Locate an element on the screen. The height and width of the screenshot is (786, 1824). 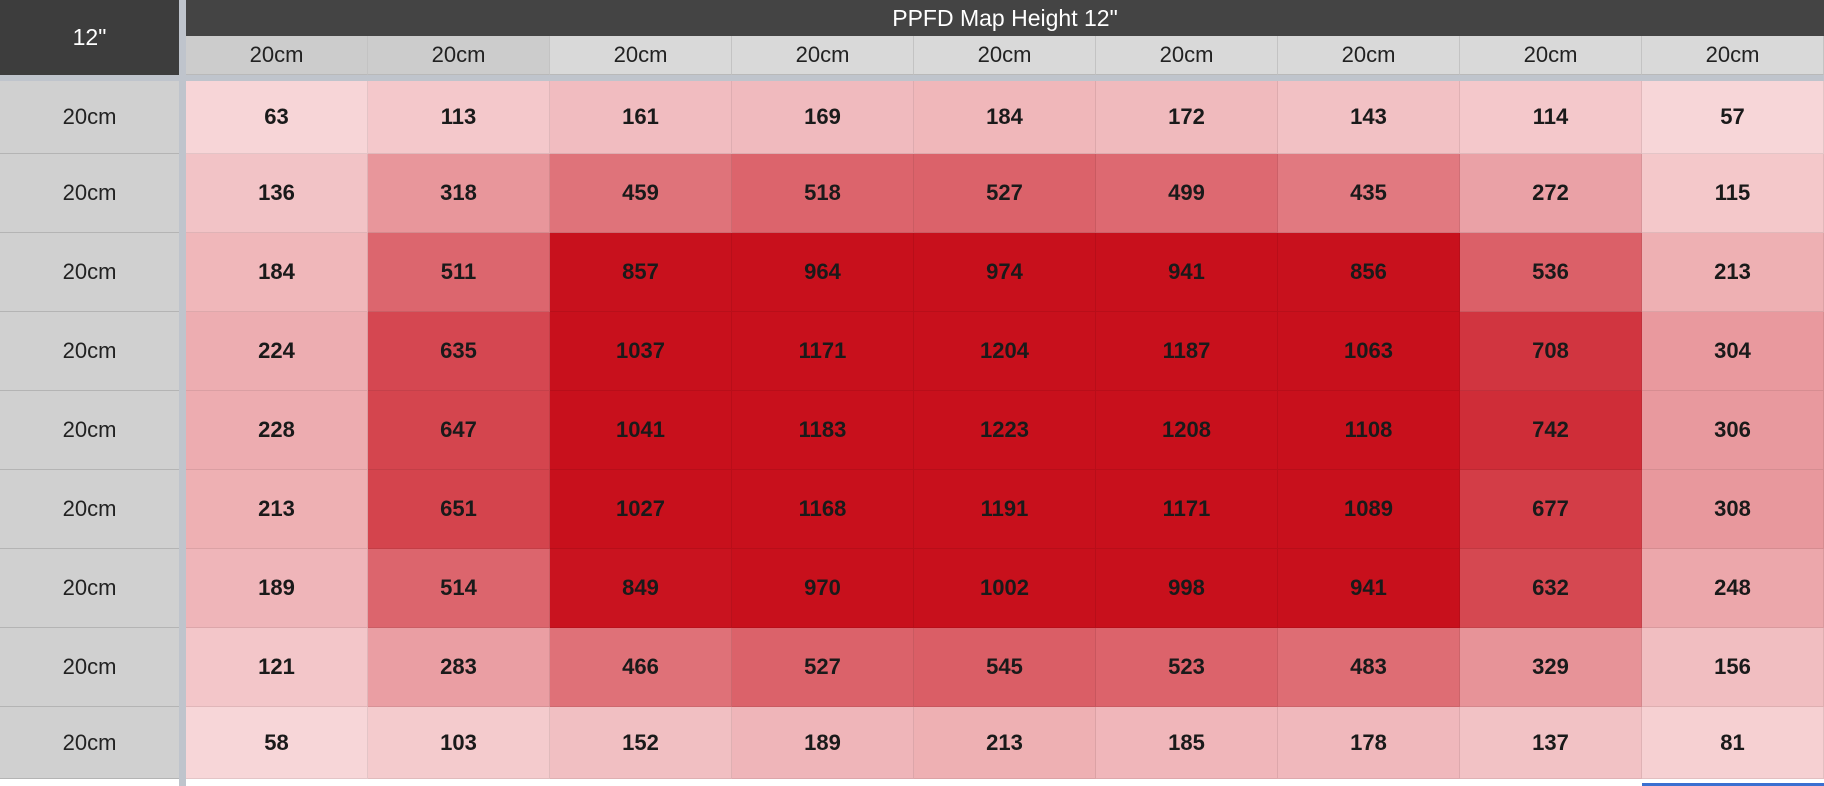
heatmap-cell: 304 is located at coordinates (1733, 351).